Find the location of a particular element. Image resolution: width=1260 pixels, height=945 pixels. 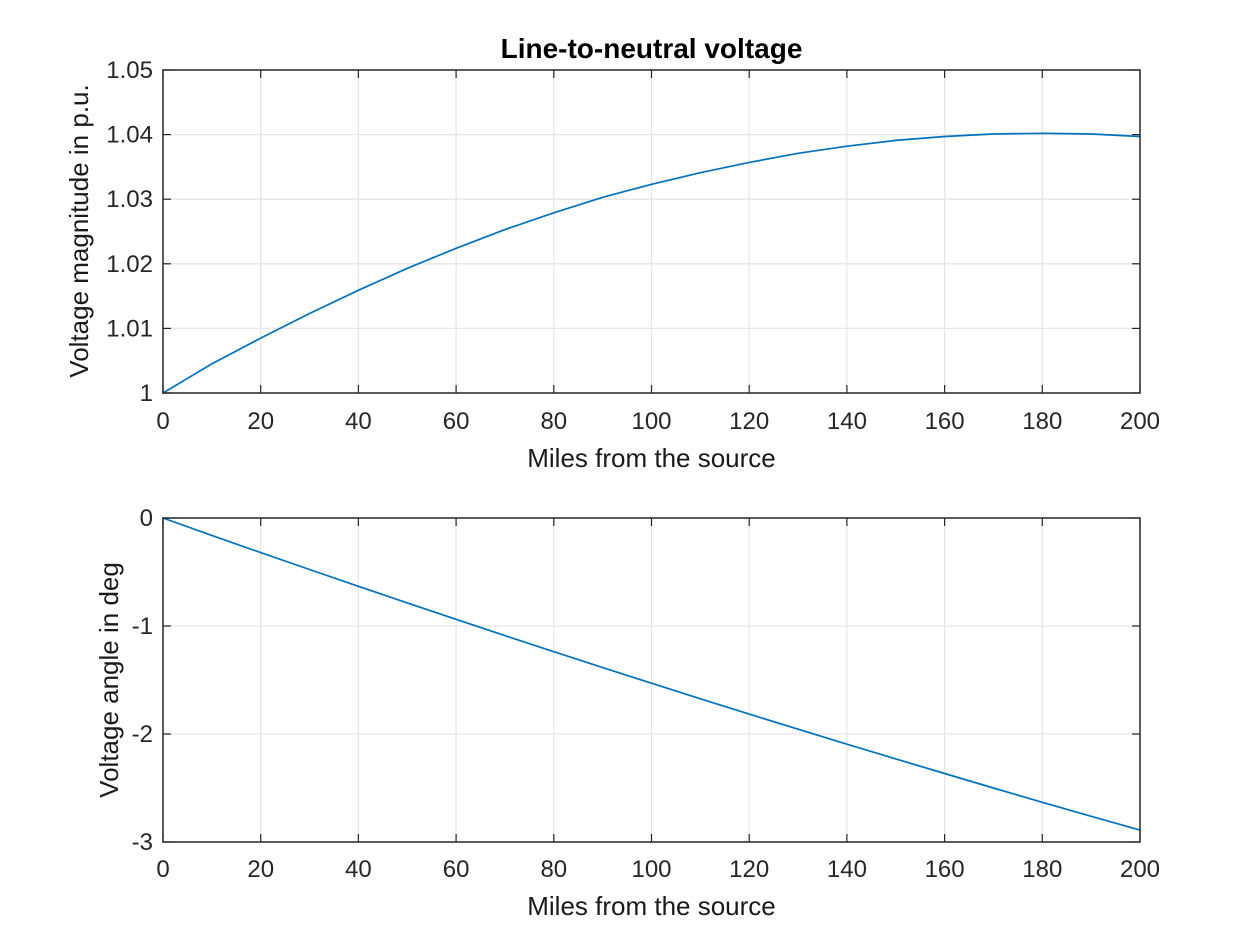

y-tick-label: -3 is located at coordinates (142, 842).